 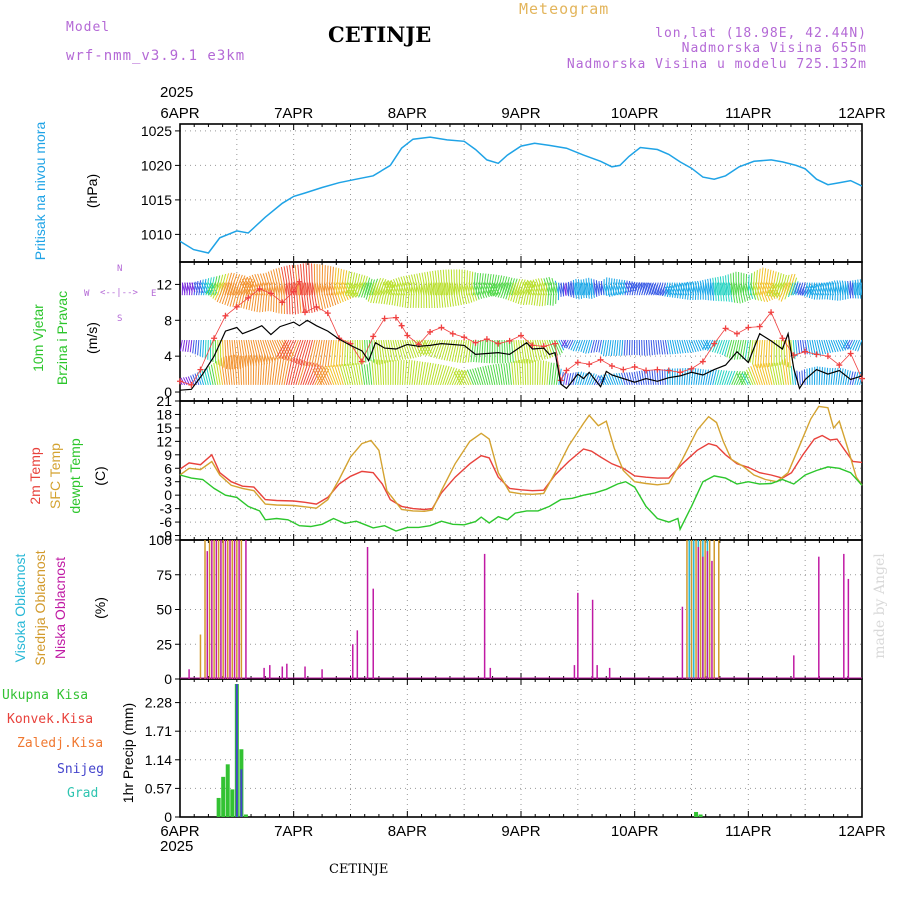 What do you see at coordinates (521, 472) in the screenshot?
I see `temp-2m-line` at bounding box center [521, 472].